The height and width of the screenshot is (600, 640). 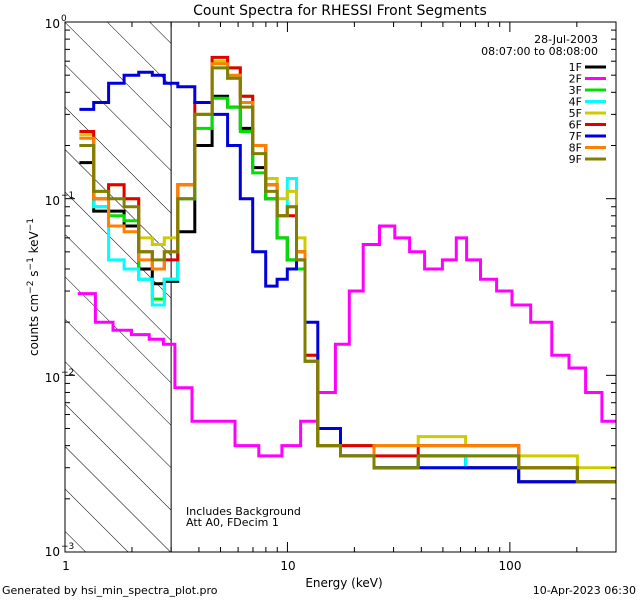 I want to click on legend-label-1F: 1F, so click(x=575, y=67).